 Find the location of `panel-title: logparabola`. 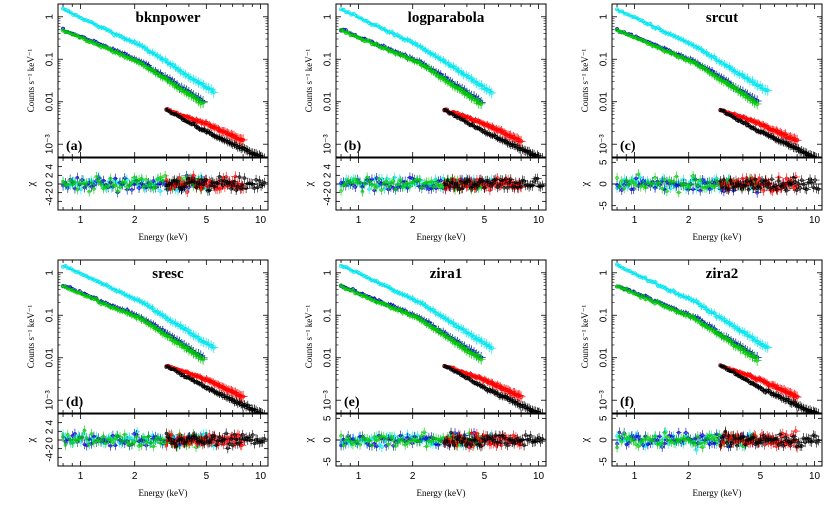

panel-title: logparabola is located at coordinates (446, 18).